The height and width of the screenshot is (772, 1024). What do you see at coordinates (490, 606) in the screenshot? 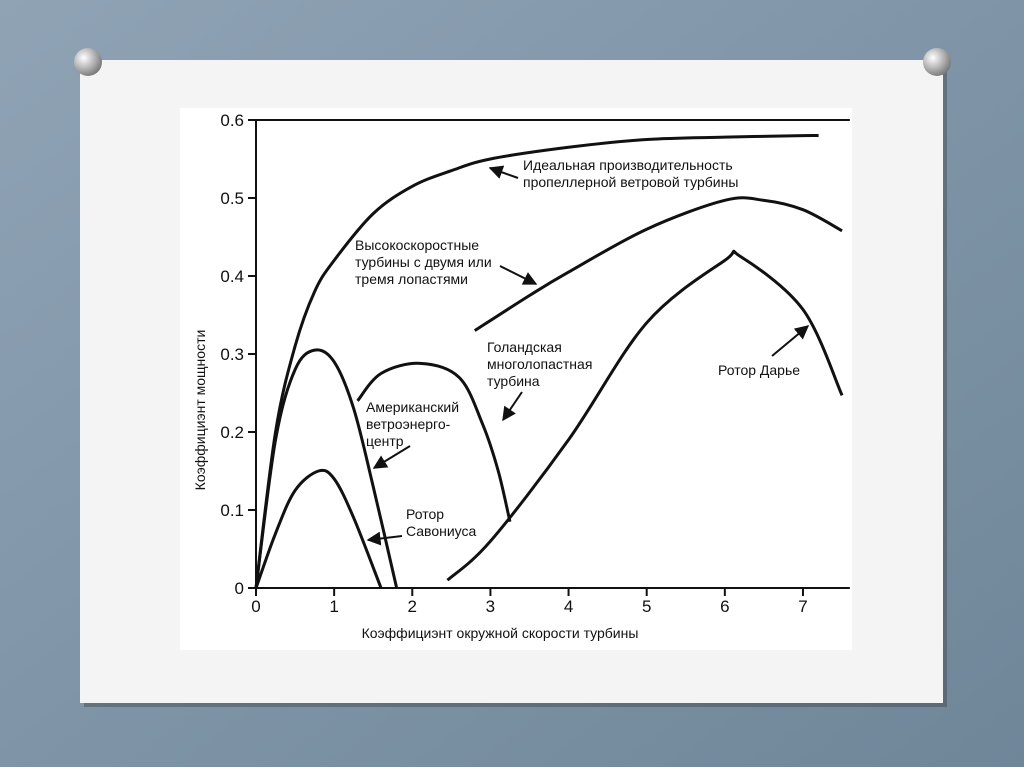
I see `x-tick-label: 3` at bounding box center [490, 606].